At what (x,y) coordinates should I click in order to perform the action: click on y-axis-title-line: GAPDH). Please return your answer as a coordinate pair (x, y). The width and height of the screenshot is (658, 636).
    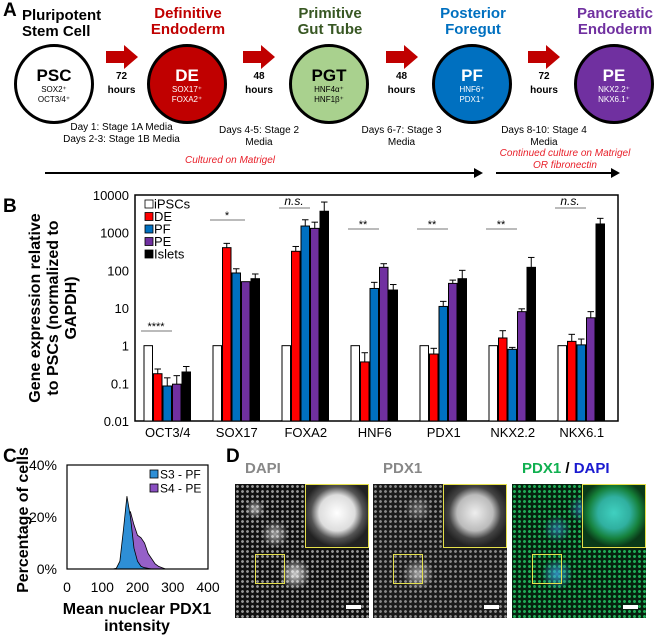
    Looking at the image, I should click on (71, 307).